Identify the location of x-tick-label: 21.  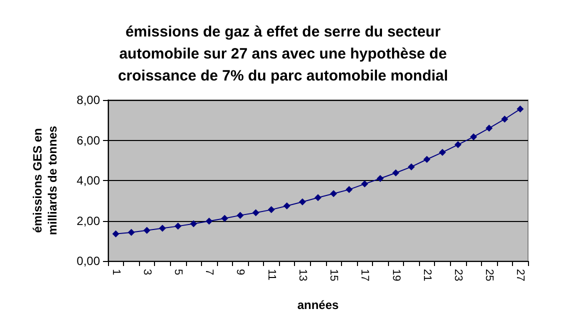
(426, 275).